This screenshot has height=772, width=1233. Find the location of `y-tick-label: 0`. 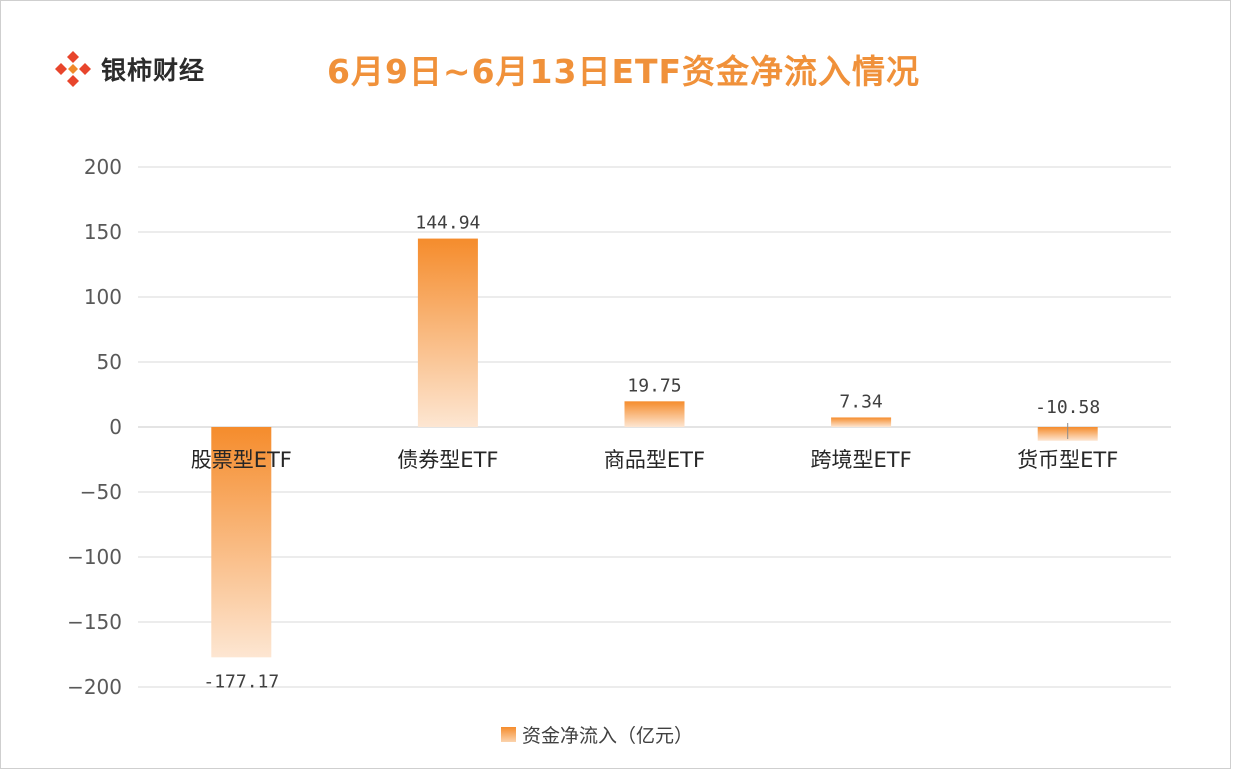

y-tick-label: 0 is located at coordinates (115, 427).